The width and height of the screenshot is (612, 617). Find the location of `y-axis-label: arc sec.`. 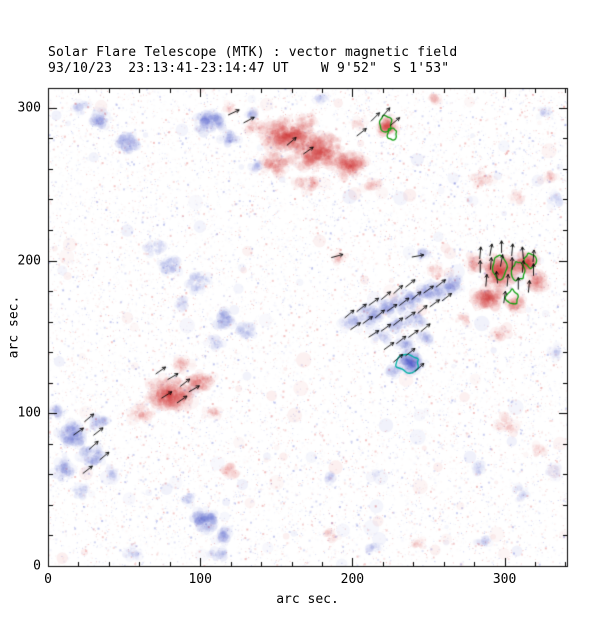

y-axis-label: arc sec. is located at coordinates (14, 327).